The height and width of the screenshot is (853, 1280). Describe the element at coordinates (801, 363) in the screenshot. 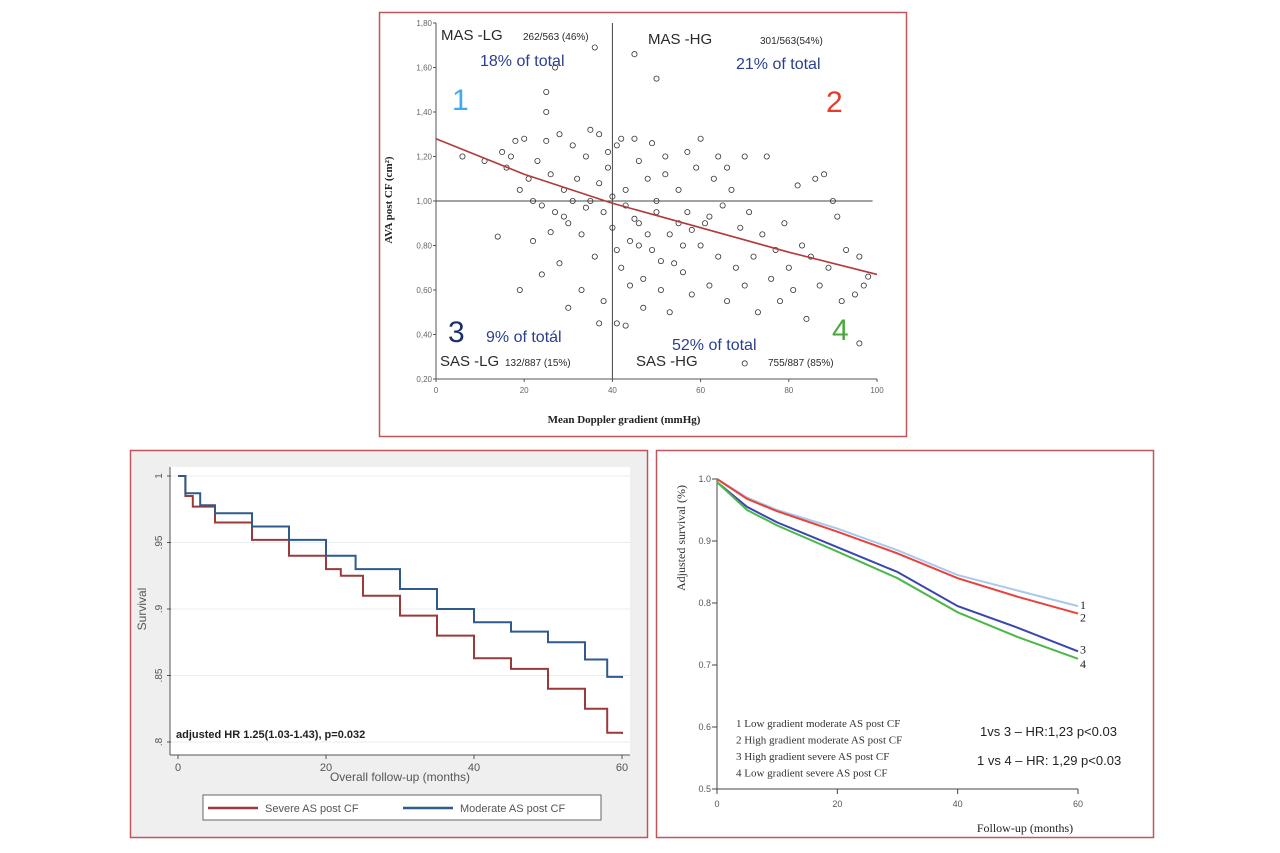

I see `quadrant-count: 755/887 (85%)` at that location.